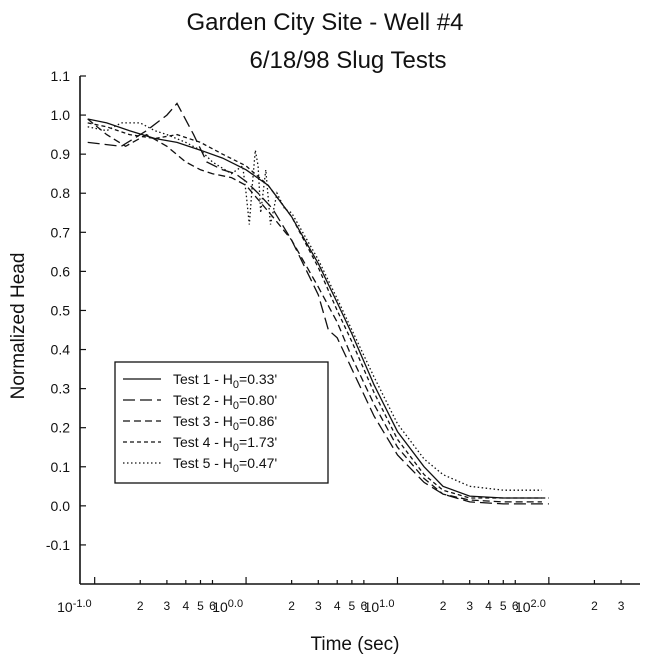  What do you see at coordinates (61, 232) in the screenshot?
I see `y-tick-label: 0.7` at bounding box center [61, 232].